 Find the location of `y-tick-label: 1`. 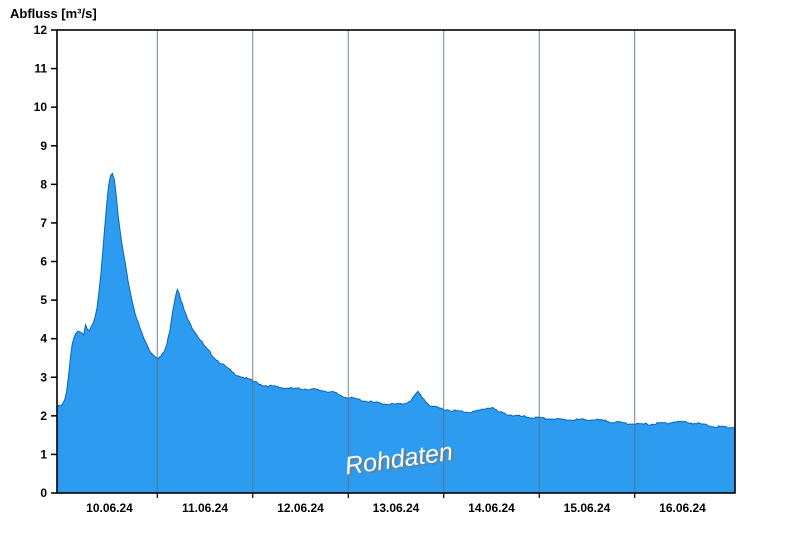

y-tick-label: 1 is located at coordinates (43, 454).